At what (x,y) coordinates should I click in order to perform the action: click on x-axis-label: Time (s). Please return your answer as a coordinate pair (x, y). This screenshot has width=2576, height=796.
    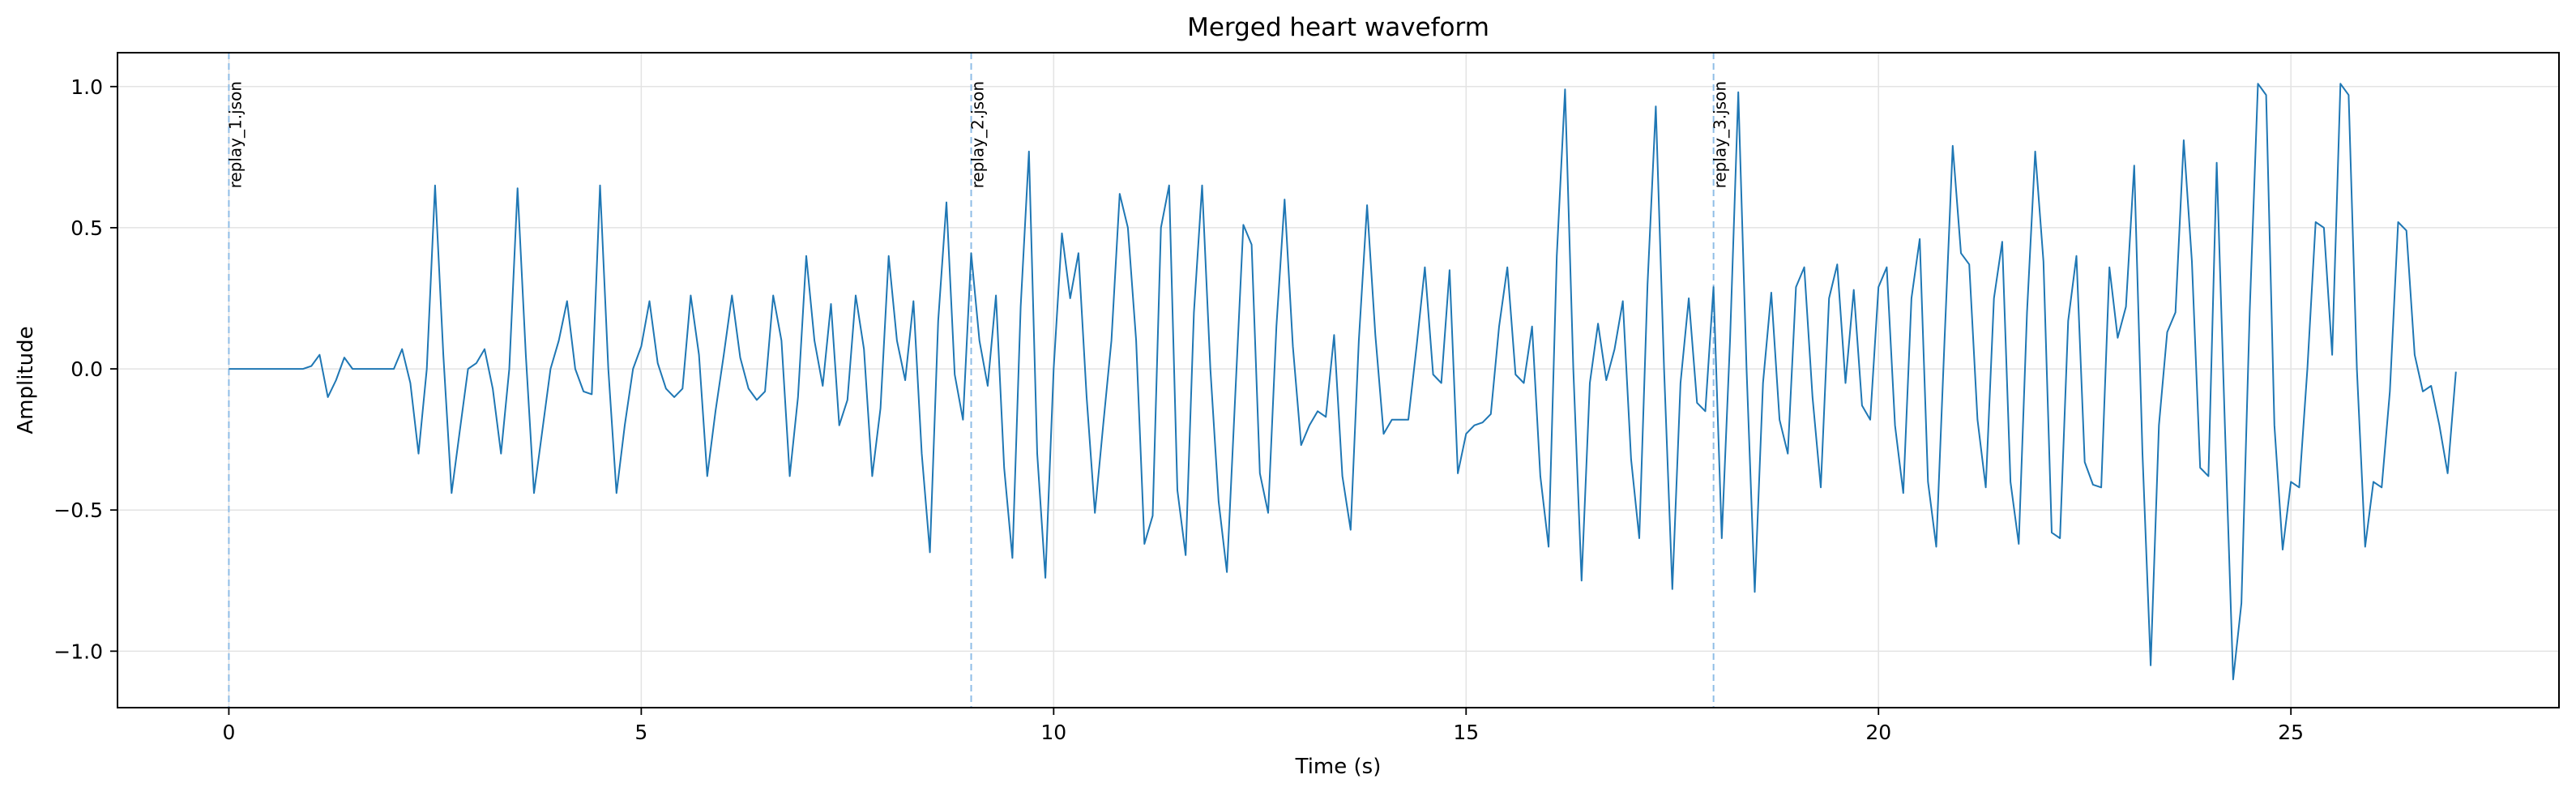
    Looking at the image, I should click on (1338, 767).